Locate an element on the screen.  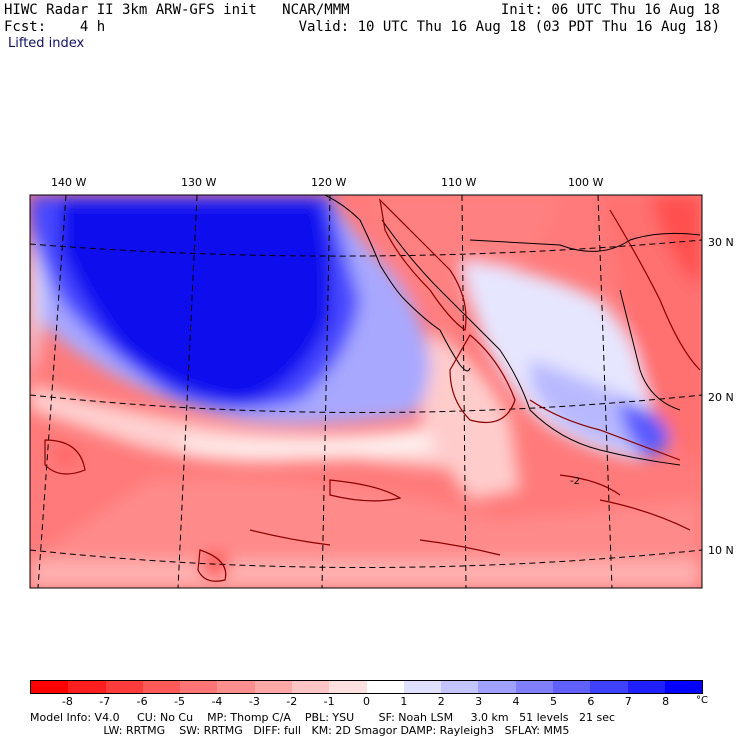
lon-label-120w: 120 W is located at coordinates (329, 182).